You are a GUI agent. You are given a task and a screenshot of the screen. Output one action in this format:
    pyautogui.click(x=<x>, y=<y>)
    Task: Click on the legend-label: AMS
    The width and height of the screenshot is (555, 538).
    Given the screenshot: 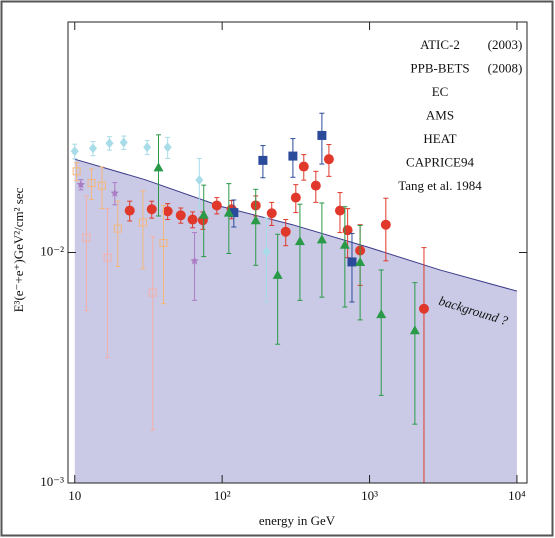 What is the action you would take?
    pyautogui.click(x=440, y=114)
    